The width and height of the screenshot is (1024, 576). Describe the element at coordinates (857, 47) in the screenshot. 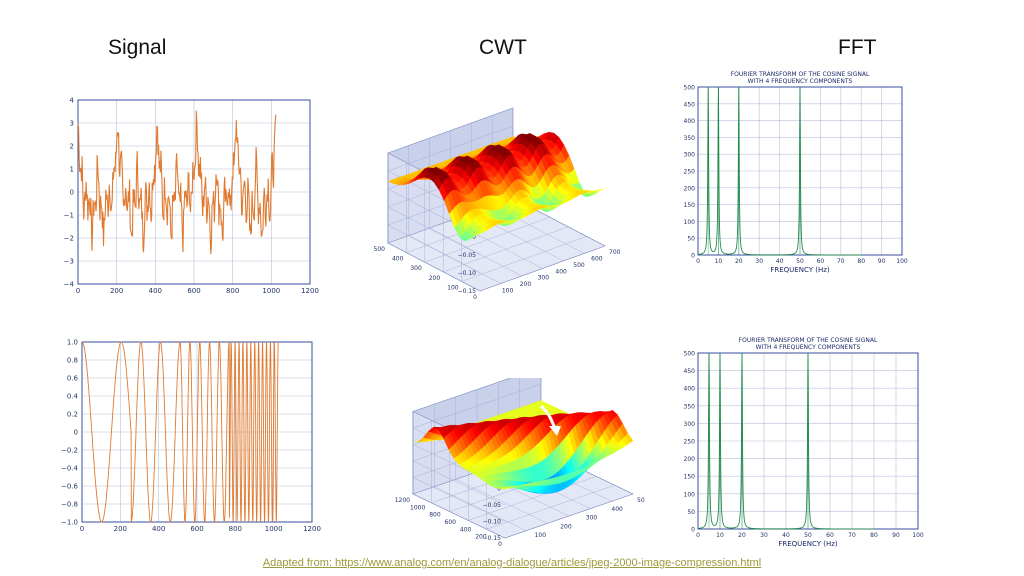

I see `fft-heading: FFT` at that location.